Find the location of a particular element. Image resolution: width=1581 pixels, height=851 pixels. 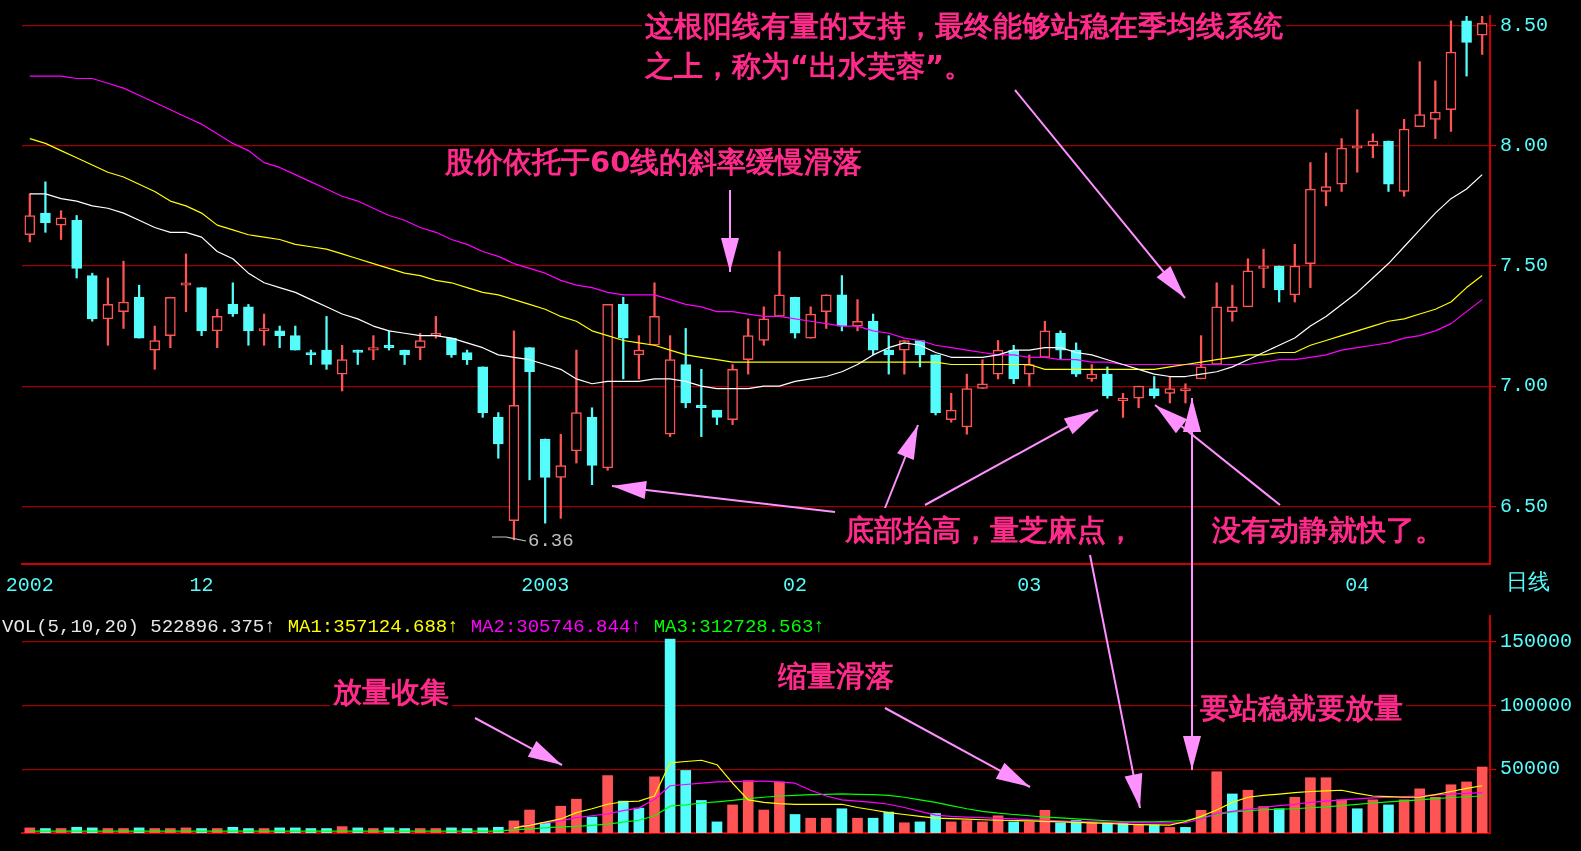

x-tick-label: 04 is located at coordinates (1357, 586).